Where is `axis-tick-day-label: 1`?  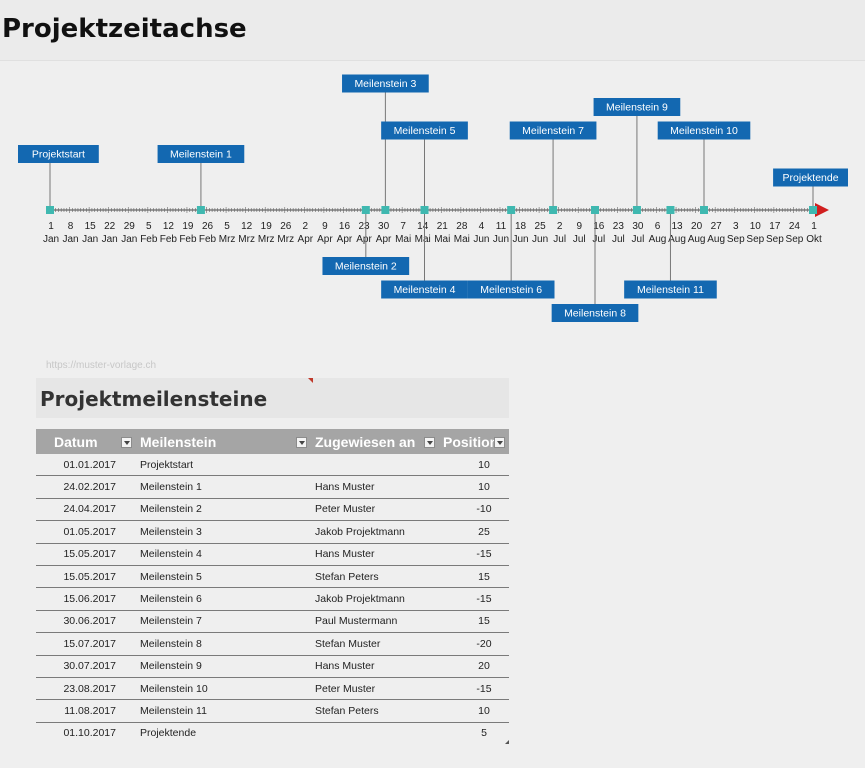 axis-tick-day-label: 1 is located at coordinates (814, 226).